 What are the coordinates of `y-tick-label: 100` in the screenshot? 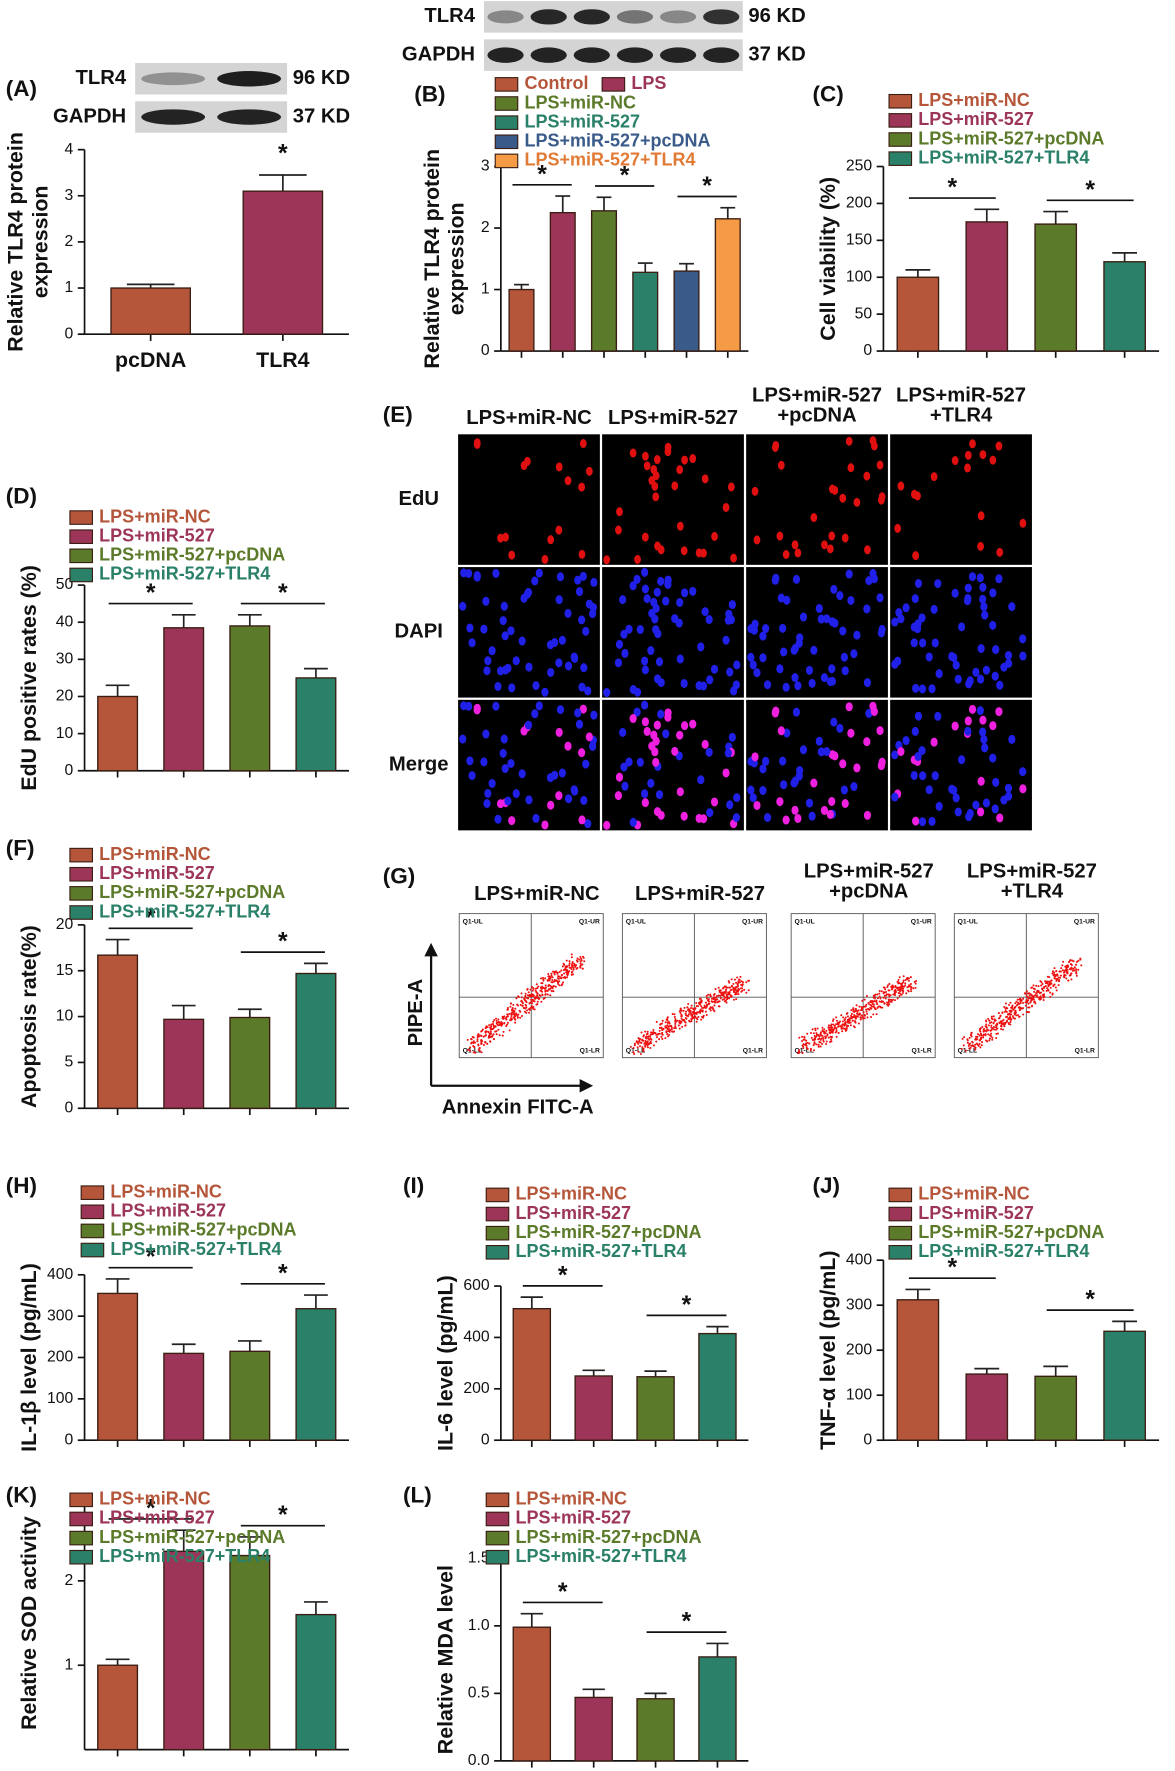 It's located at (859, 1394).